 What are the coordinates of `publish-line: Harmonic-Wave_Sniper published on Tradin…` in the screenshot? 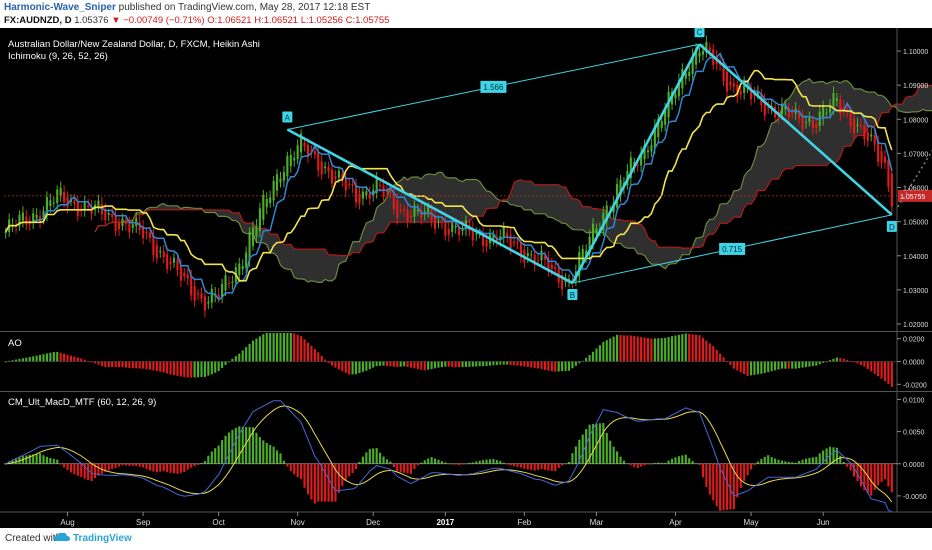 It's located at (187, 7).